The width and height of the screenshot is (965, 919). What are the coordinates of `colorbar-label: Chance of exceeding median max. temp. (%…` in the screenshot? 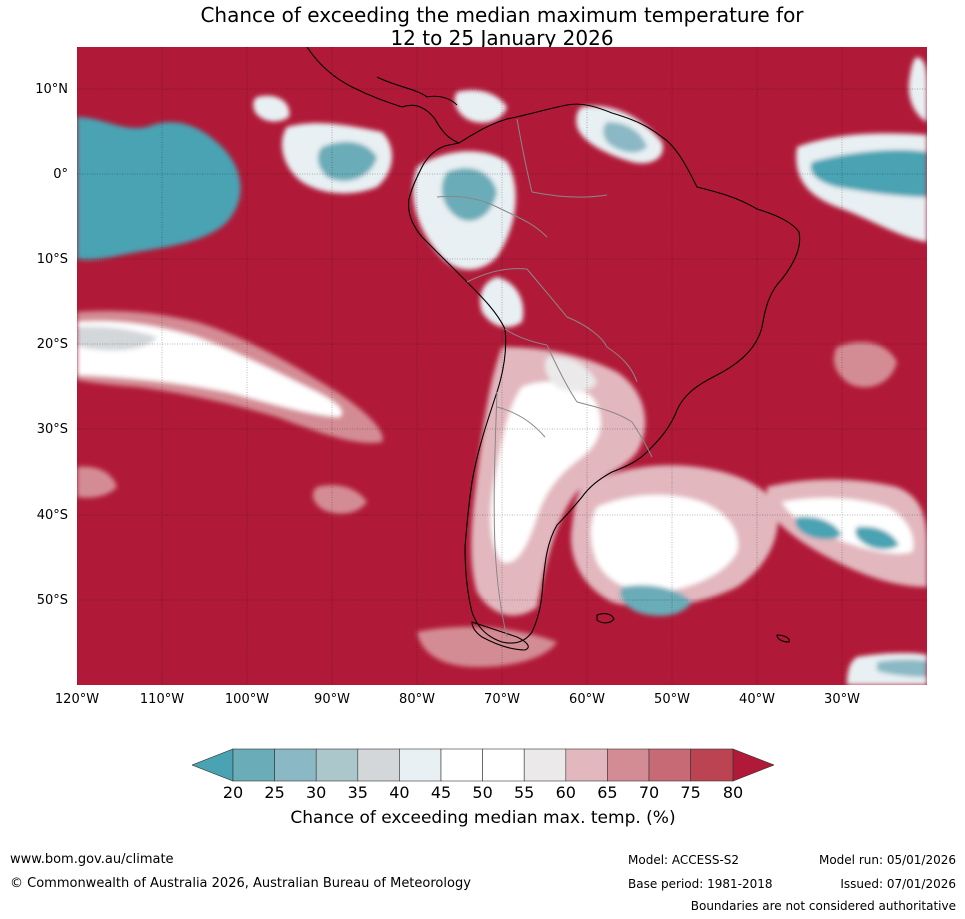 It's located at (483, 818).